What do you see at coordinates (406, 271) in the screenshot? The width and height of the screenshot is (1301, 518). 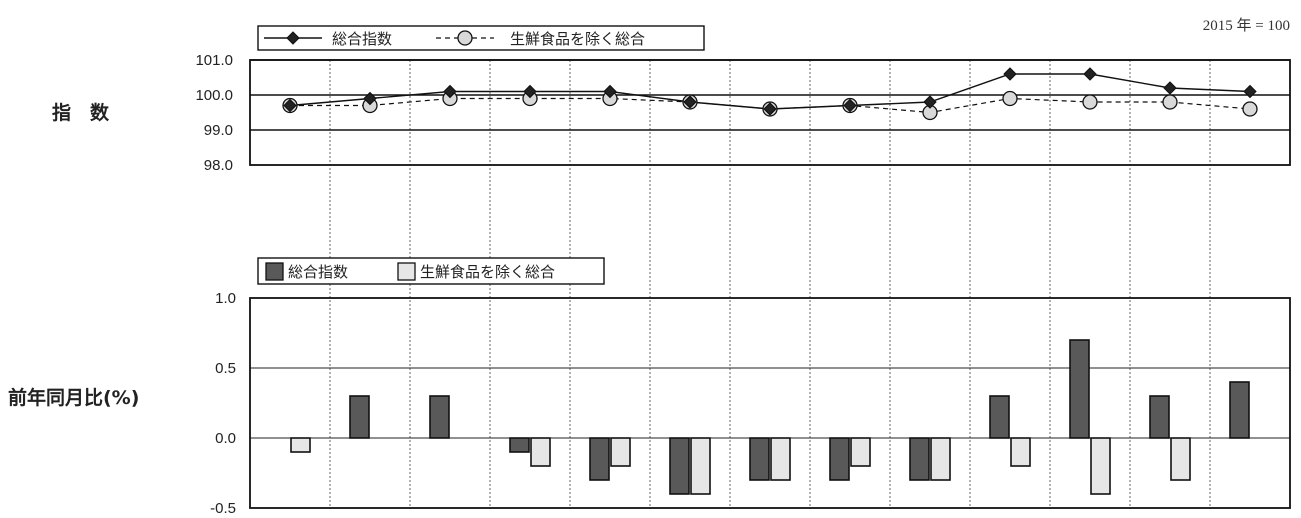 I see `legend-excl-swatch` at bounding box center [406, 271].